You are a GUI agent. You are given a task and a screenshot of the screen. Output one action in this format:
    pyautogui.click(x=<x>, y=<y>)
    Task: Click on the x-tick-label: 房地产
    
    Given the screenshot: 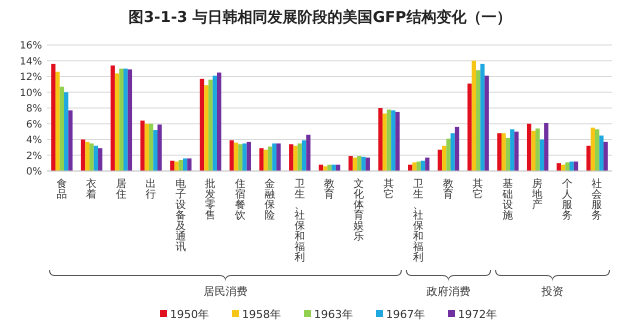 What is the action you would take?
    pyautogui.click(x=537, y=194)
    